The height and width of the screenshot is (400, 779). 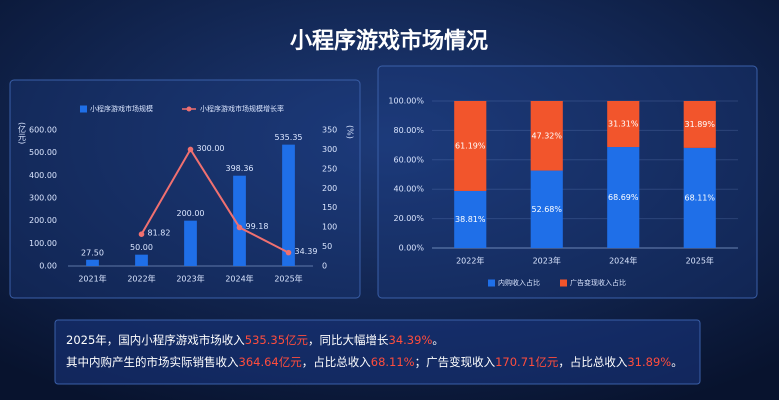 What do you see at coordinates (43, 152) in the screenshot?
I see `y-tick-label: 500.00` at bounding box center [43, 152].